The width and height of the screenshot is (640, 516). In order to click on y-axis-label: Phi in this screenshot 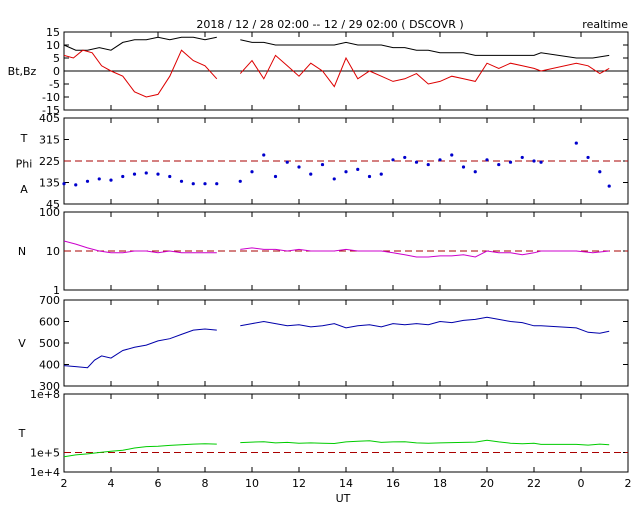, I will do `click(24, 164)`.